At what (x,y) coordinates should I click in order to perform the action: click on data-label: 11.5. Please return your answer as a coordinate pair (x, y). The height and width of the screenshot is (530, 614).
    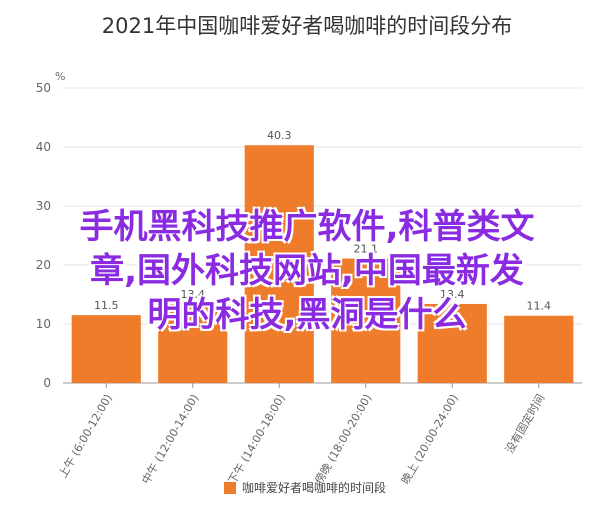
    Looking at the image, I should click on (106, 305).